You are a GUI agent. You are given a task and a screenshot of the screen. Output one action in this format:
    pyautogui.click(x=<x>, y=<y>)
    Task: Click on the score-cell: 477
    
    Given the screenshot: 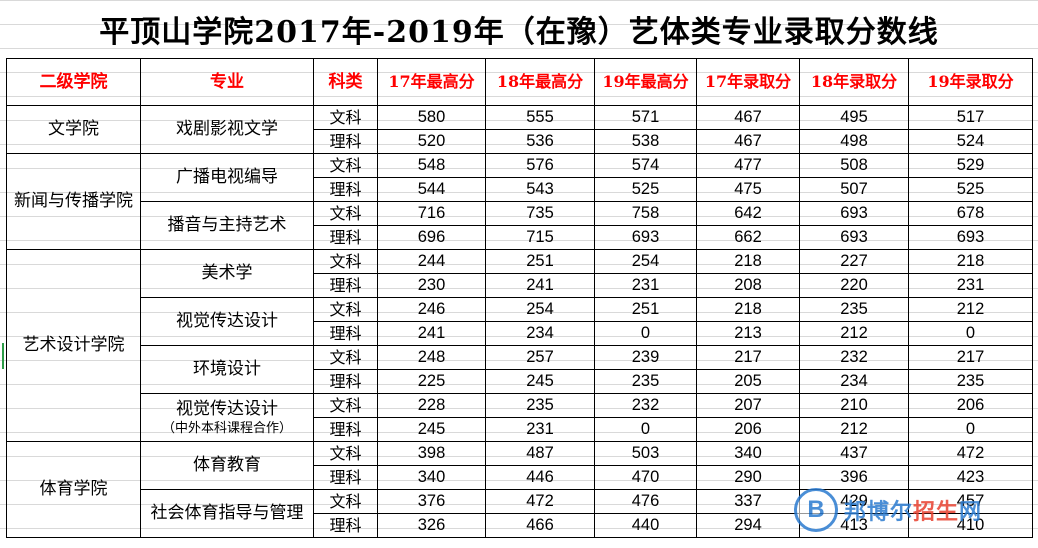 What is the action you would take?
    pyautogui.click(x=748, y=165)
    